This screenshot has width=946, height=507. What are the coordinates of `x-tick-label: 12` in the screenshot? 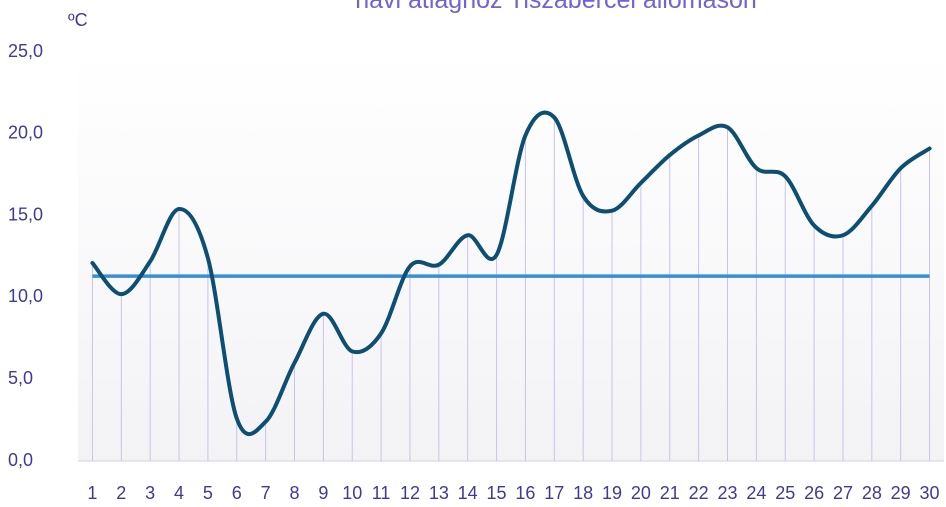 It's located at (410, 493).